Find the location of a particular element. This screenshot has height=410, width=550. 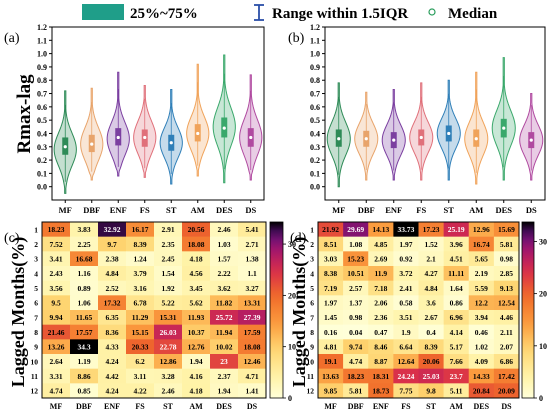

heatmap-col-label: ENF is located at coordinates (381, 406).